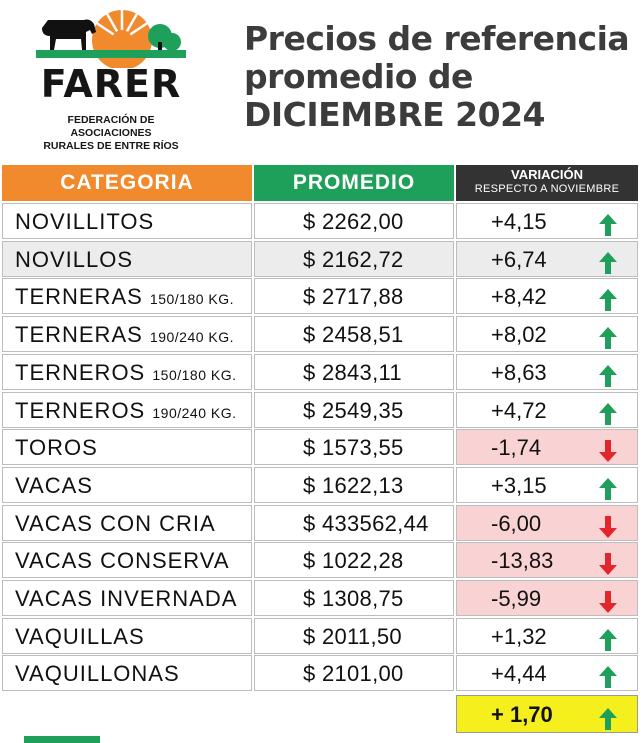  I want to click on variation-cell: -13,83, so click(547, 560).